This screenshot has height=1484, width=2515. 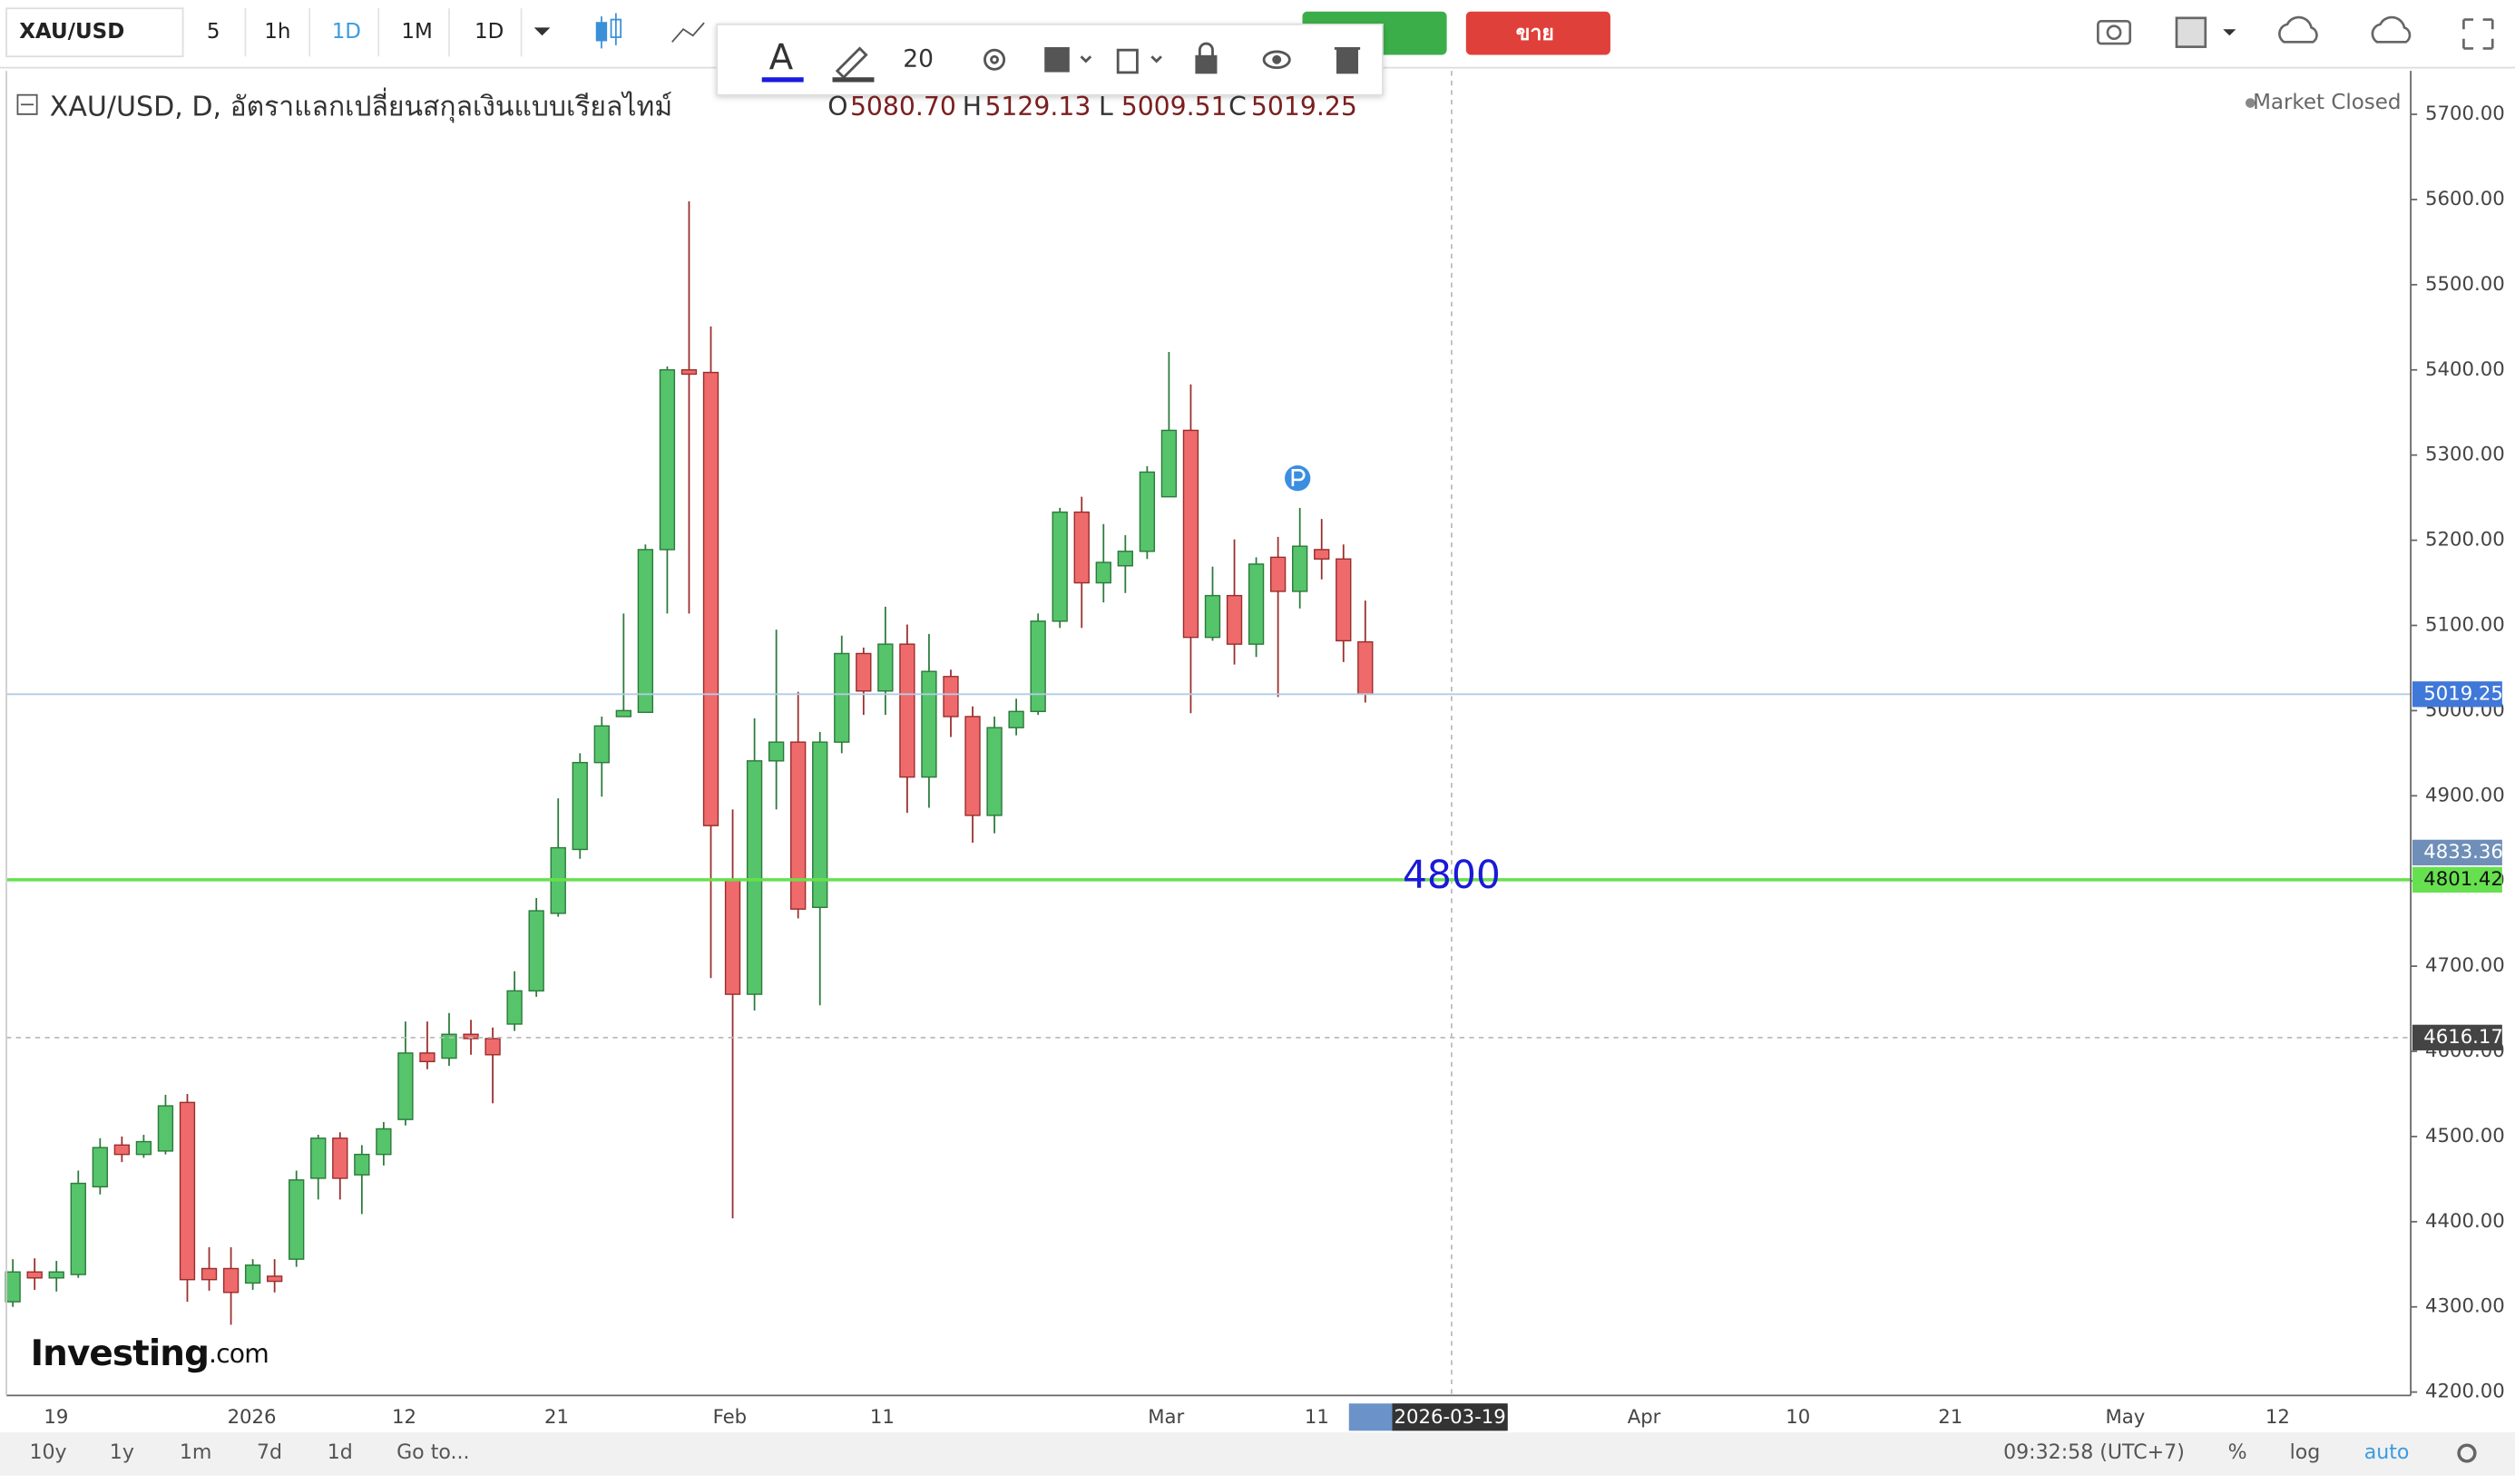 I want to click on right-icons, so click(x=2295, y=32).